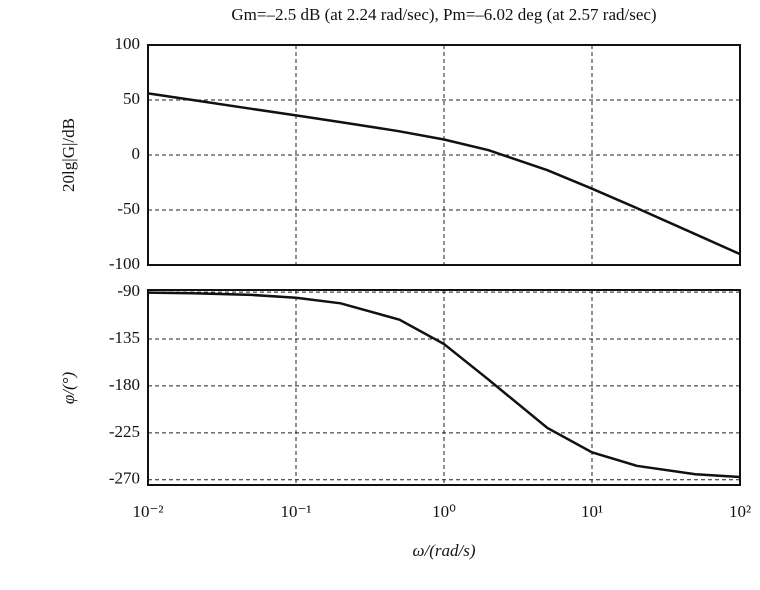  I want to click on y-tick-label: 0, so click(136, 153).